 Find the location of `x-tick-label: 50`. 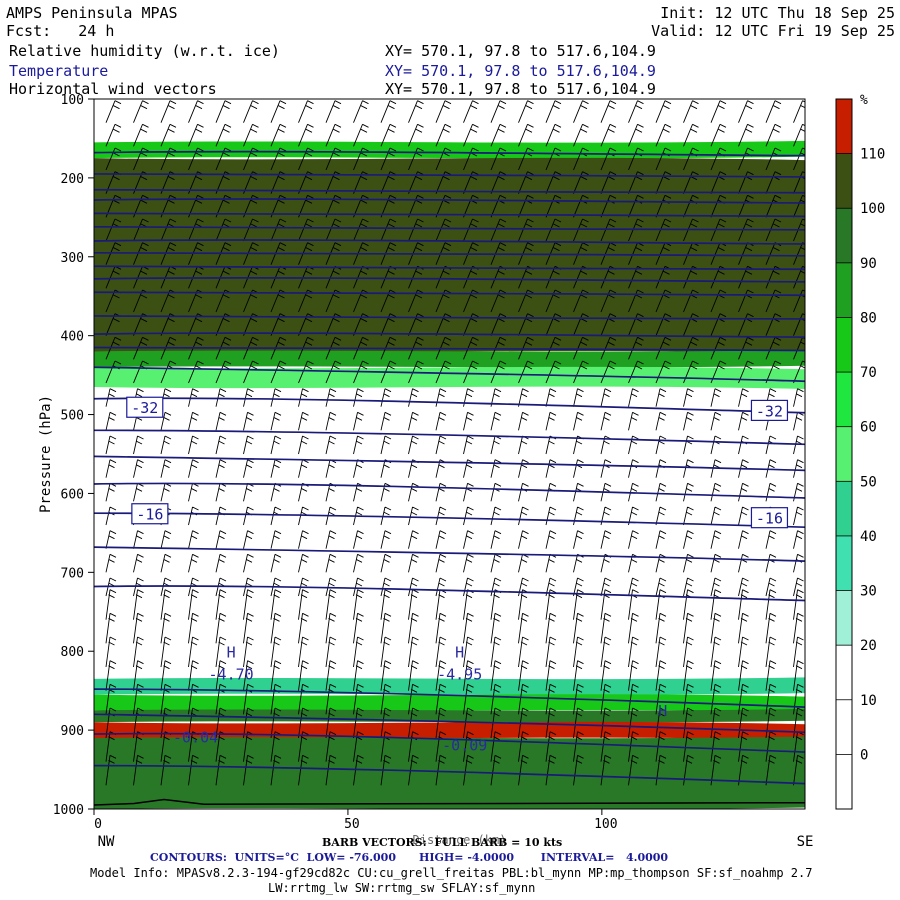

x-tick-label: 50 is located at coordinates (352, 824).